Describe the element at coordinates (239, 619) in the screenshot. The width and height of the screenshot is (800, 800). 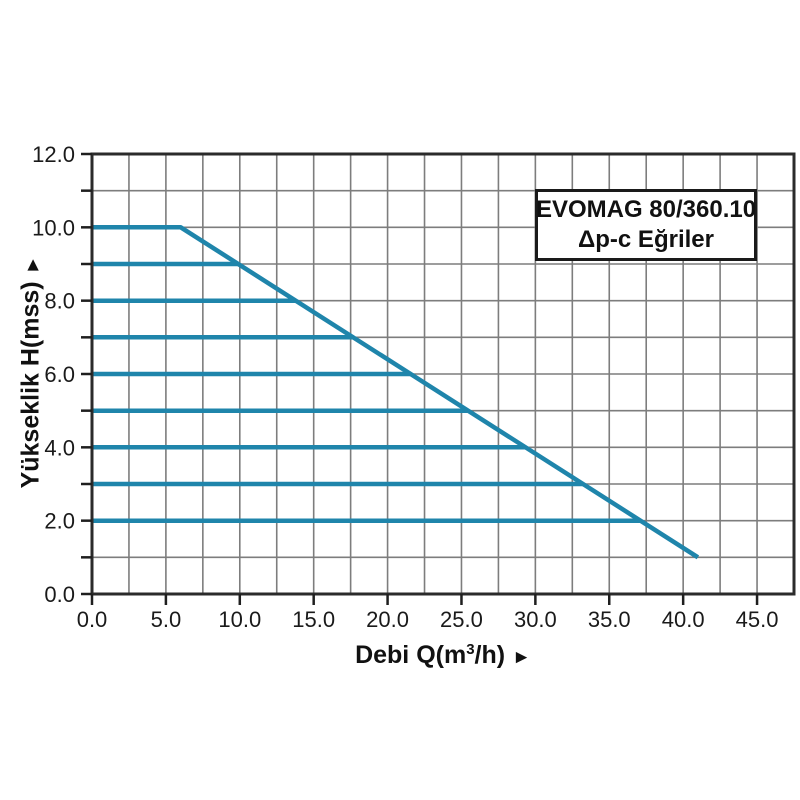
I see `x-tick-label: 10.0` at that location.